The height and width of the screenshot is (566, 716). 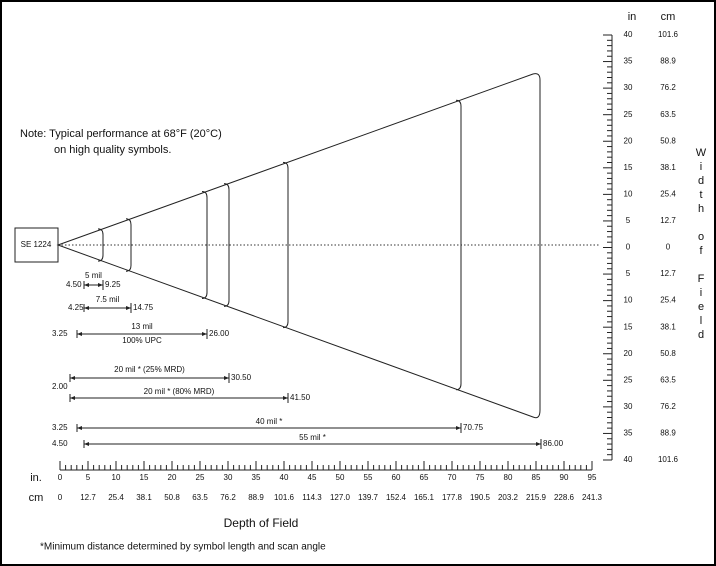 What do you see at coordinates (144, 477) in the screenshot?
I see `x-tick-label-in: 15` at bounding box center [144, 477].